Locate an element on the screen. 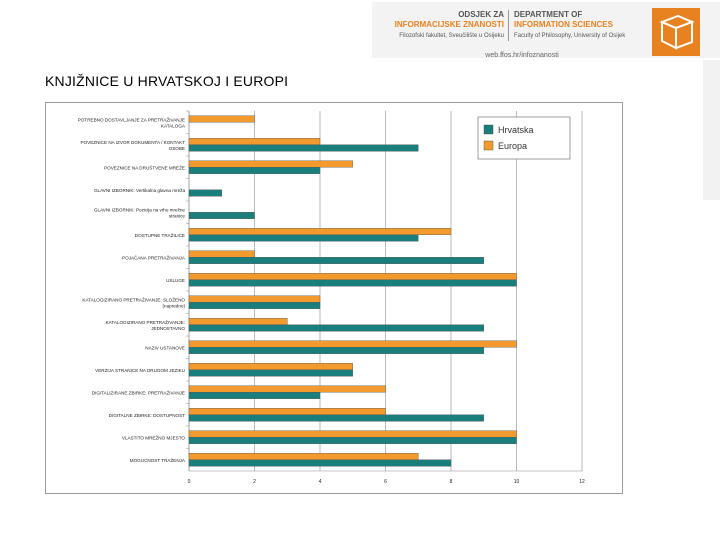 The width and height of the screenshot is (720, 540). category-label: DIGITALNE ZBIRKE: DOSTUPNOST is located at coordinates (147, 415).